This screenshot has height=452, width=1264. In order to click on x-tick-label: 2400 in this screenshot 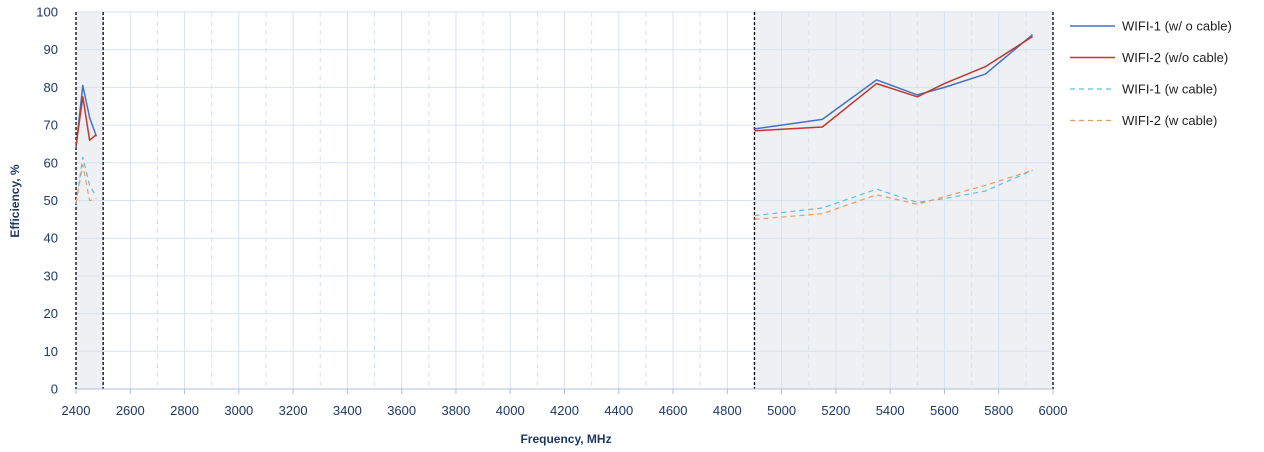, I will do `click(76, 410)`.